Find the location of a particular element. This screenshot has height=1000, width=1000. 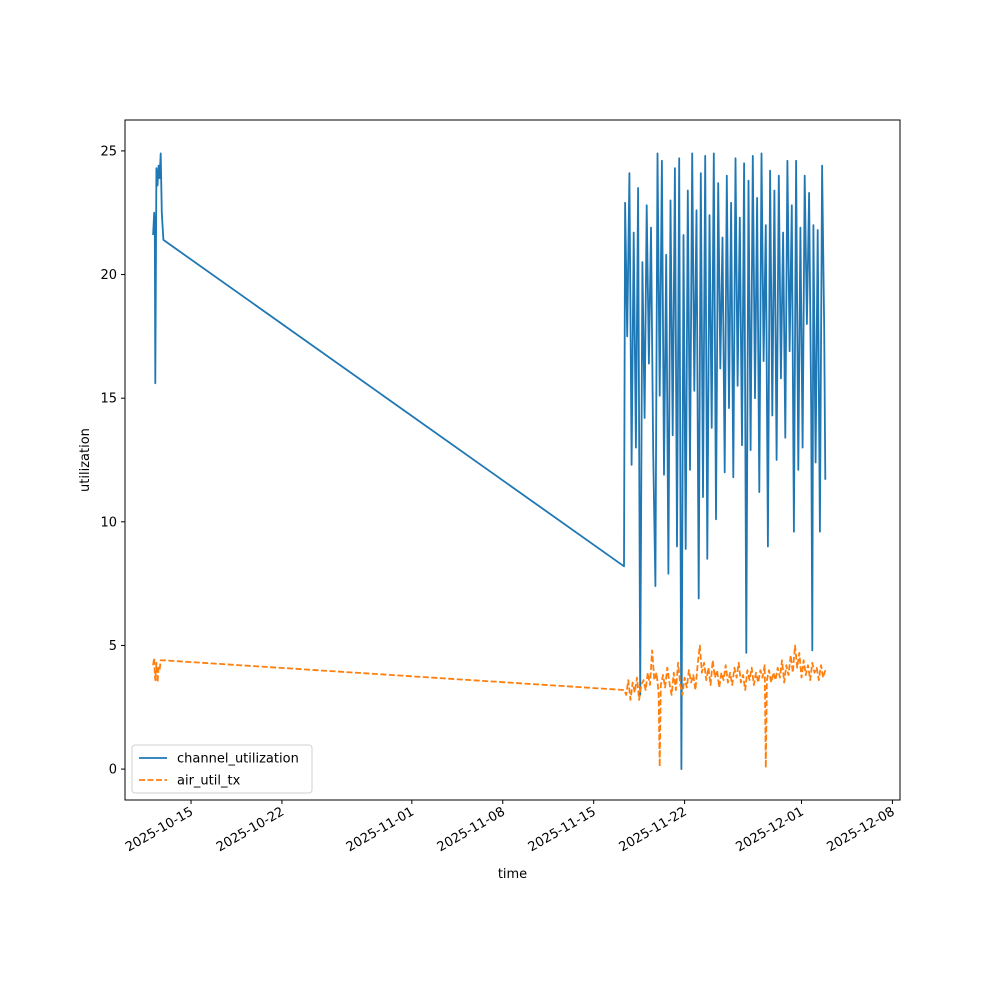

y-tick-label: 5 is located at coordinates (113, 646).